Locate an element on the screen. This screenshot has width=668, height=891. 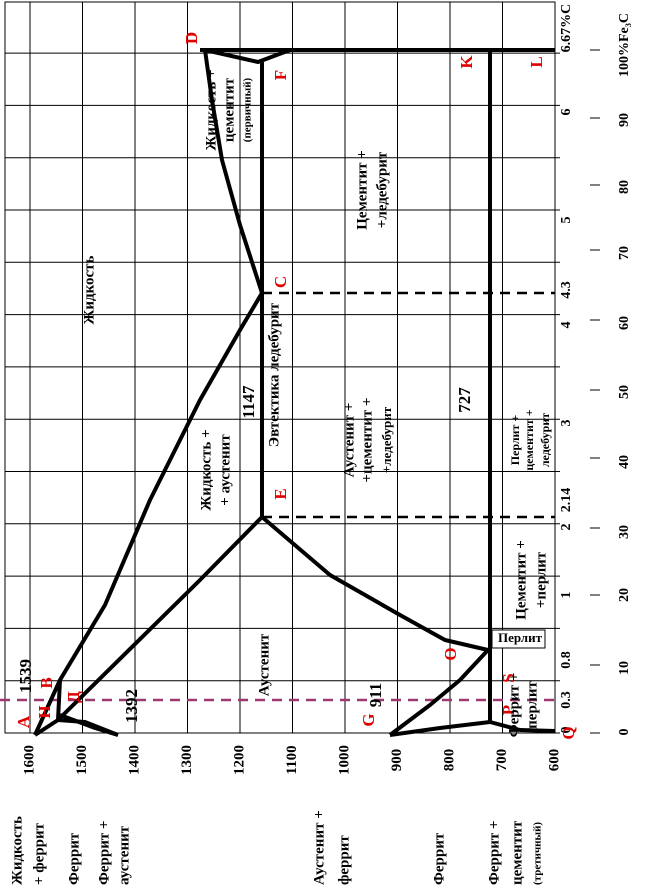
carbon-tick: 6.67%C is located at coordinates (566, 28).